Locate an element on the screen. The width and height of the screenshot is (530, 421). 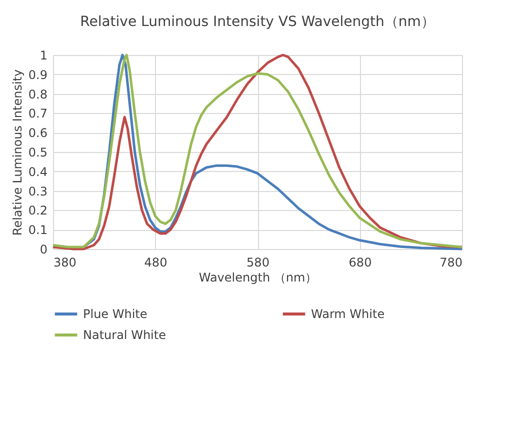
x-tick-label: 580 is located at coordinates (258, 263).